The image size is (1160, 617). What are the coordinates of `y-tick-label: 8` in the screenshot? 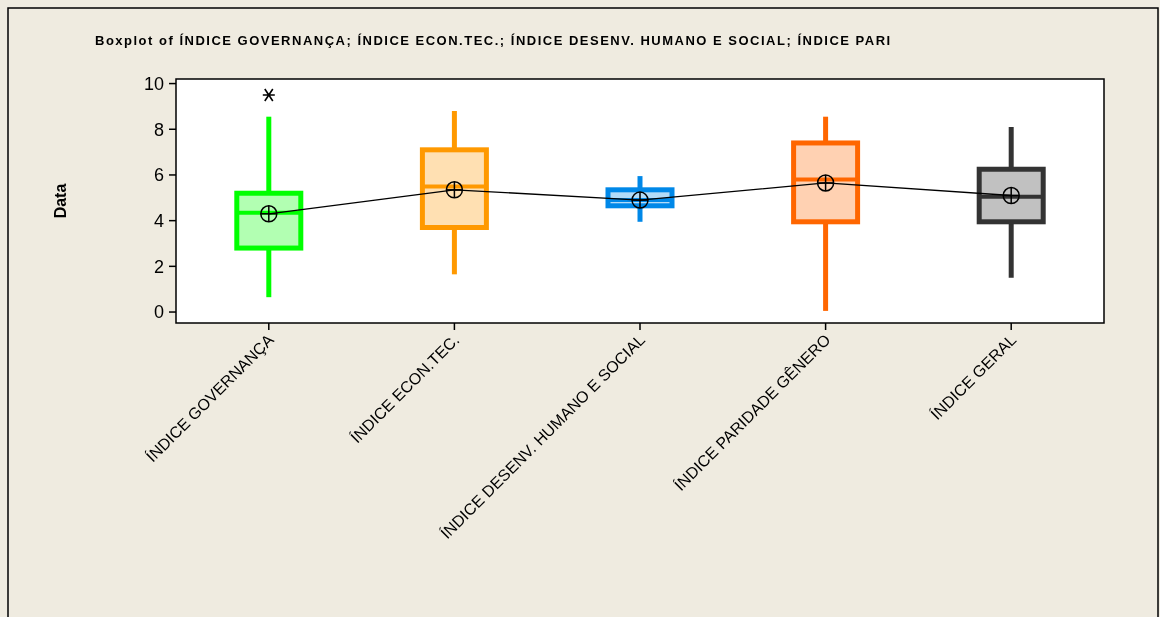 It's located at (158, 129).